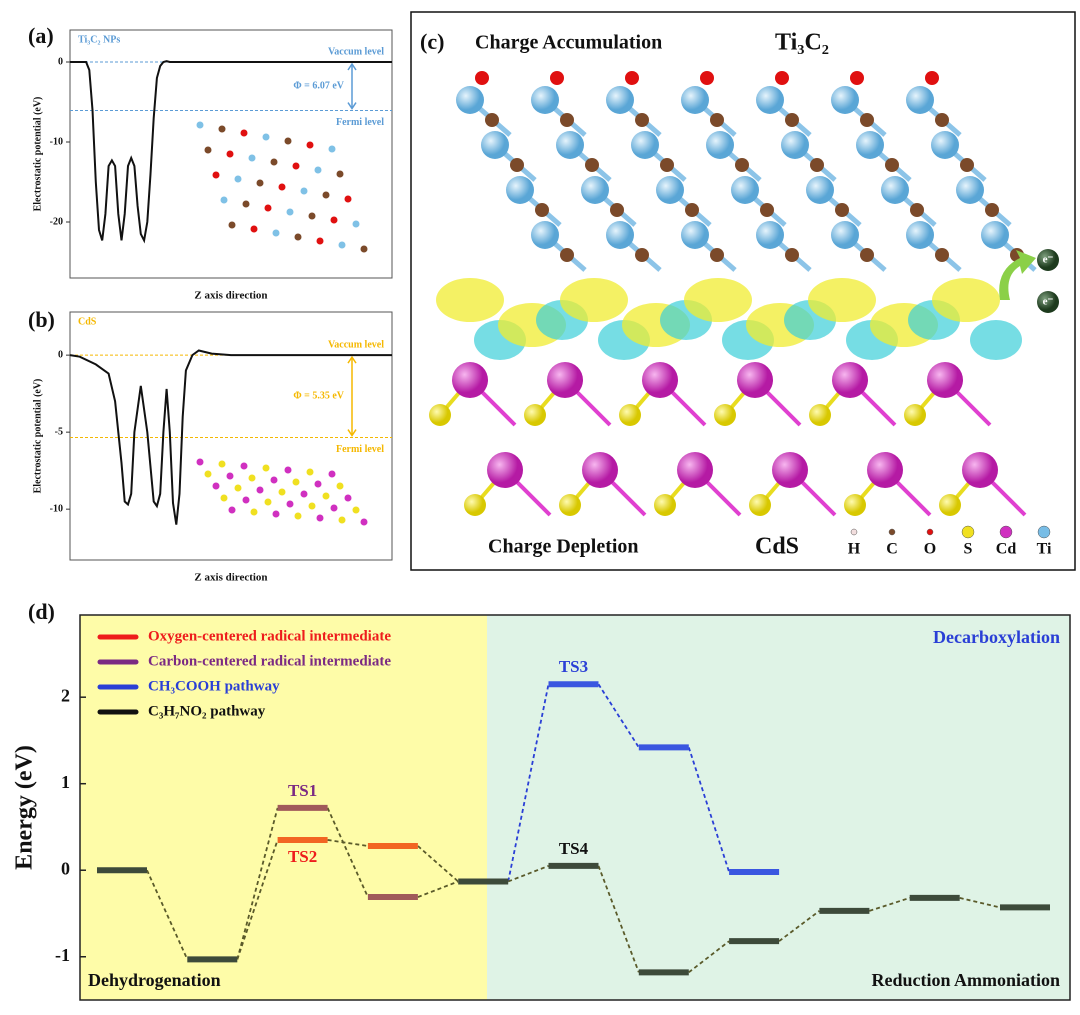 The image size is (1080, 1015). Describe the element at coordinates (207, 711) in the screenshot. I see `legend-label: C₃H₇NO₂ pathway` at that location.